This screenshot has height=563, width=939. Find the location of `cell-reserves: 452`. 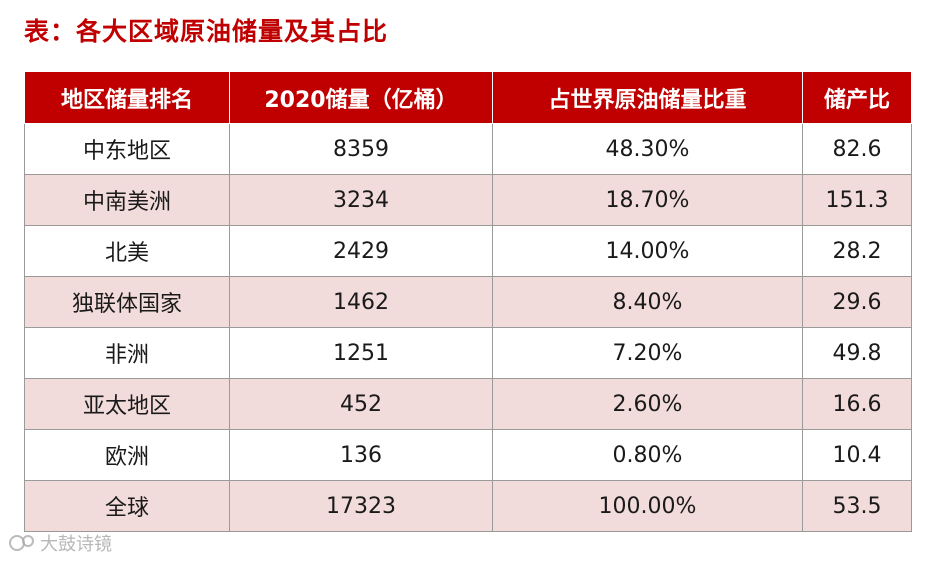

cell-reserves: 452 is located at coordinates (361, 404).